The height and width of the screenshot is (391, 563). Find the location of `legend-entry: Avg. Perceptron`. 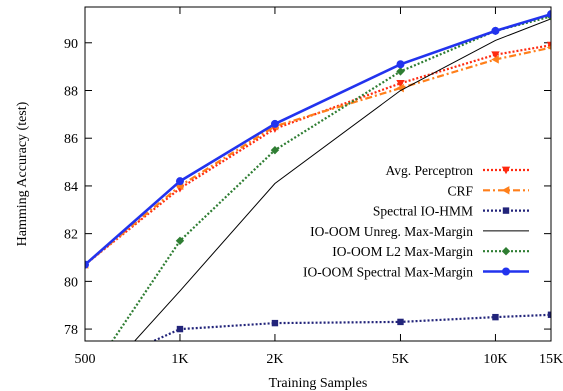

legend-entry: Avg. Perceptron is located at coordinates (457, 170).